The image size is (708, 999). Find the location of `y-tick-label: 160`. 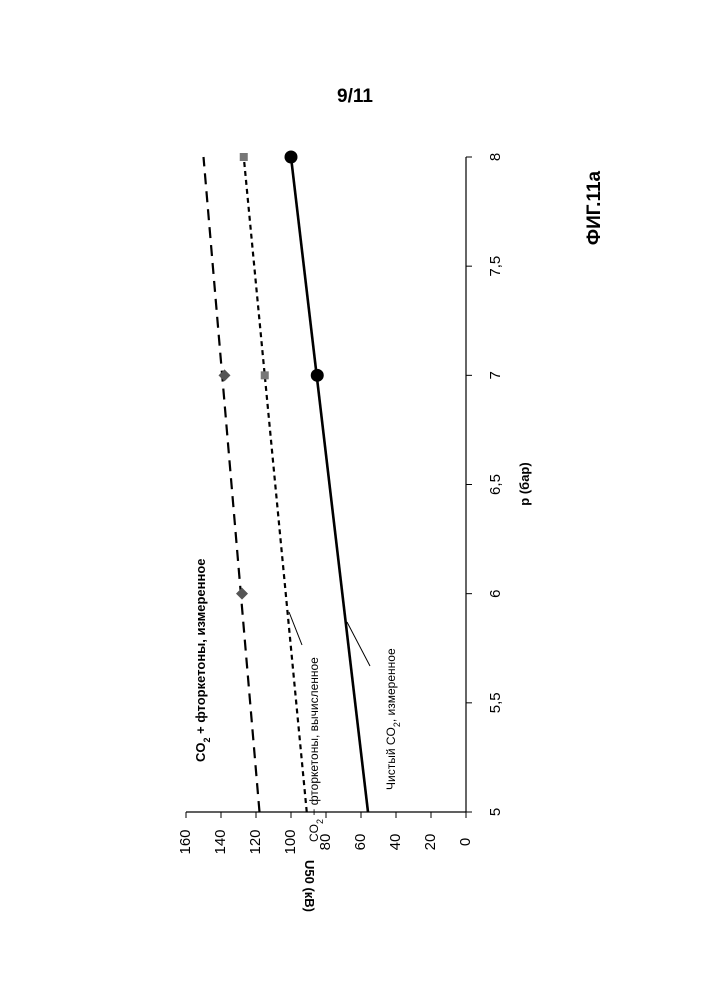

y-tick-label: 160 is located at coordinates (185, 841).